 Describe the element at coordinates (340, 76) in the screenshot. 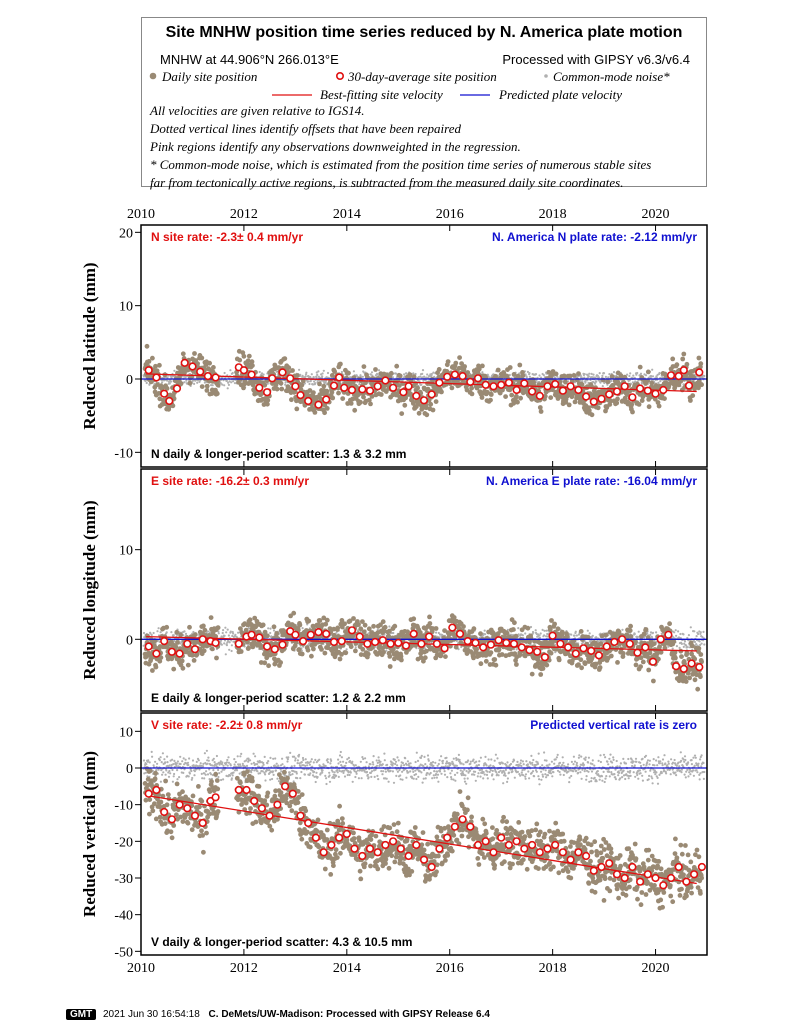

I see `legend-average-symbol` at that location.